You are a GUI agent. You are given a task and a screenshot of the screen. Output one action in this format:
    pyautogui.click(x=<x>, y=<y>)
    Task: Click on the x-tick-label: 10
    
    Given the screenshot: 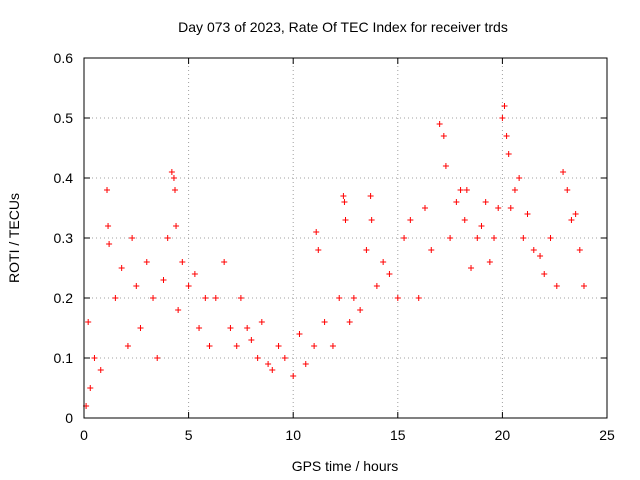 What is the action you would take?
    pyautogui.click(x=293, y=435)
    